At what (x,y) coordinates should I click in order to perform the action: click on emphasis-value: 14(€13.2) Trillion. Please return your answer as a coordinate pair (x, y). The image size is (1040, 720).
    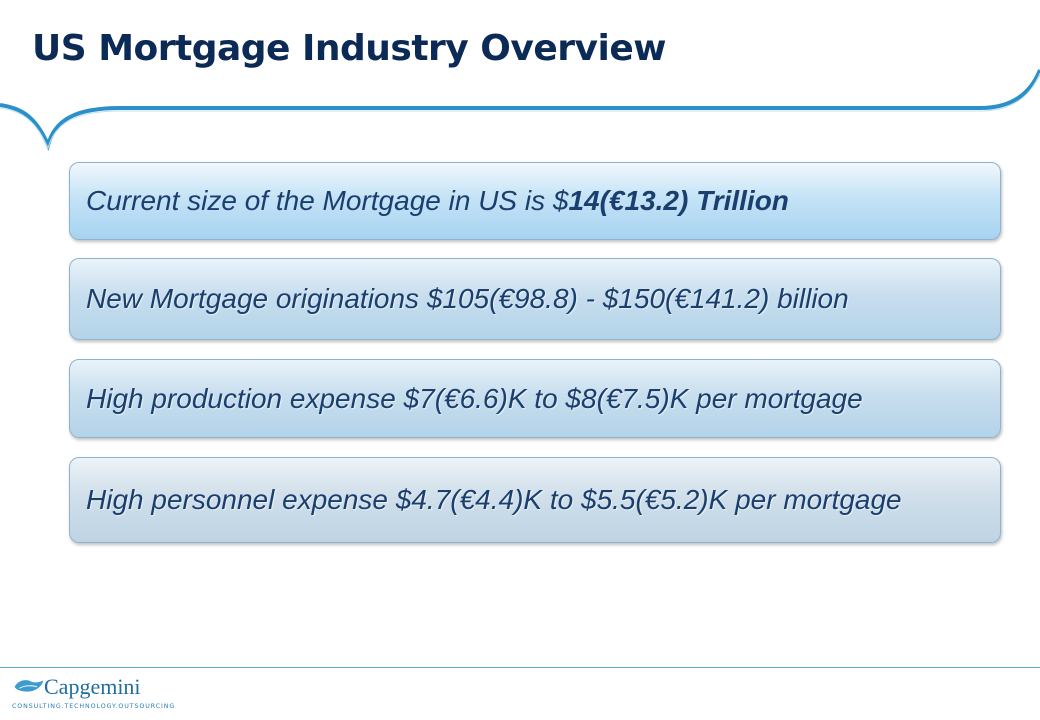
    Looking at the image, I should click on (678, 200).